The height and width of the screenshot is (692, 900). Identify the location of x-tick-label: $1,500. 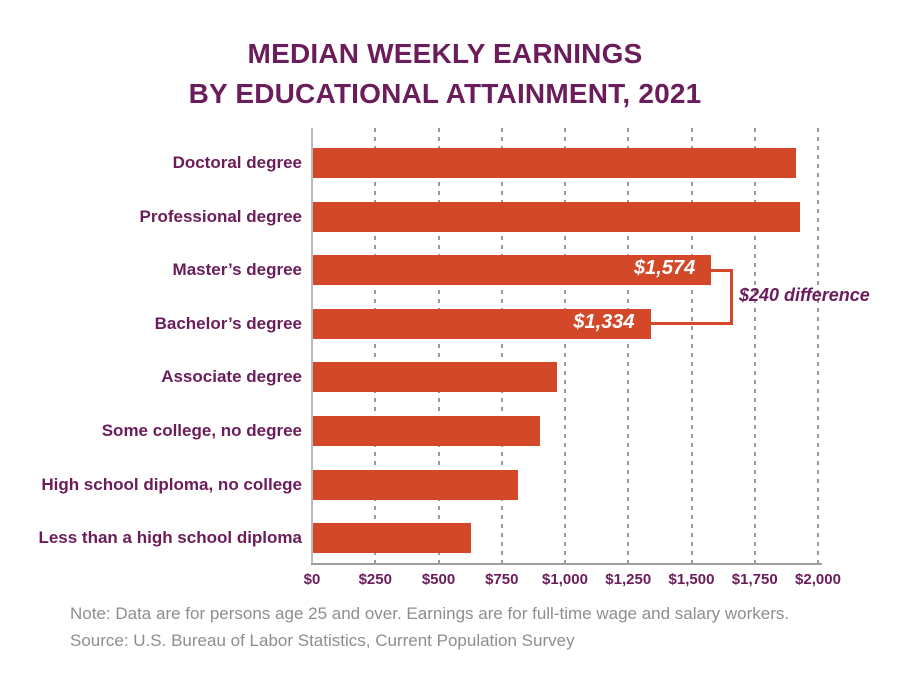
(691, 579).